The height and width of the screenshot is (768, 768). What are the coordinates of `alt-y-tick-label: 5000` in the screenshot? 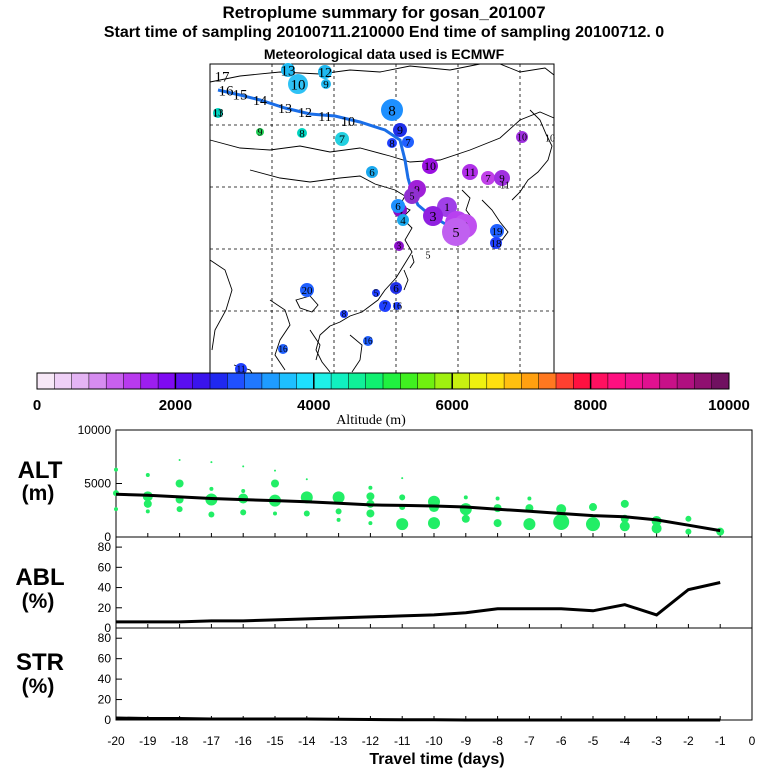 It's located at (97, 484).